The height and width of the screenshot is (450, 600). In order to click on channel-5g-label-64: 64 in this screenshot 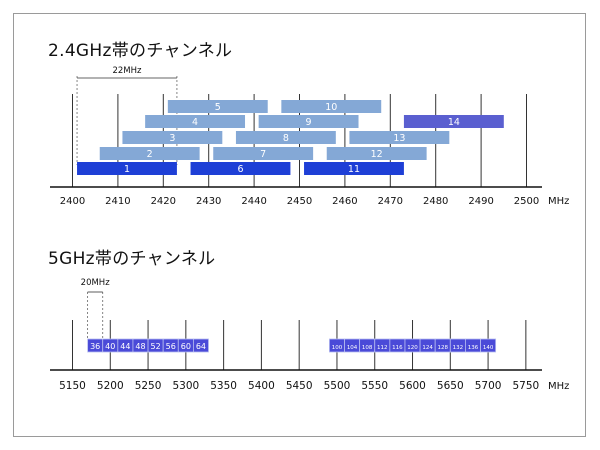, I will do `click(201, 346)`.